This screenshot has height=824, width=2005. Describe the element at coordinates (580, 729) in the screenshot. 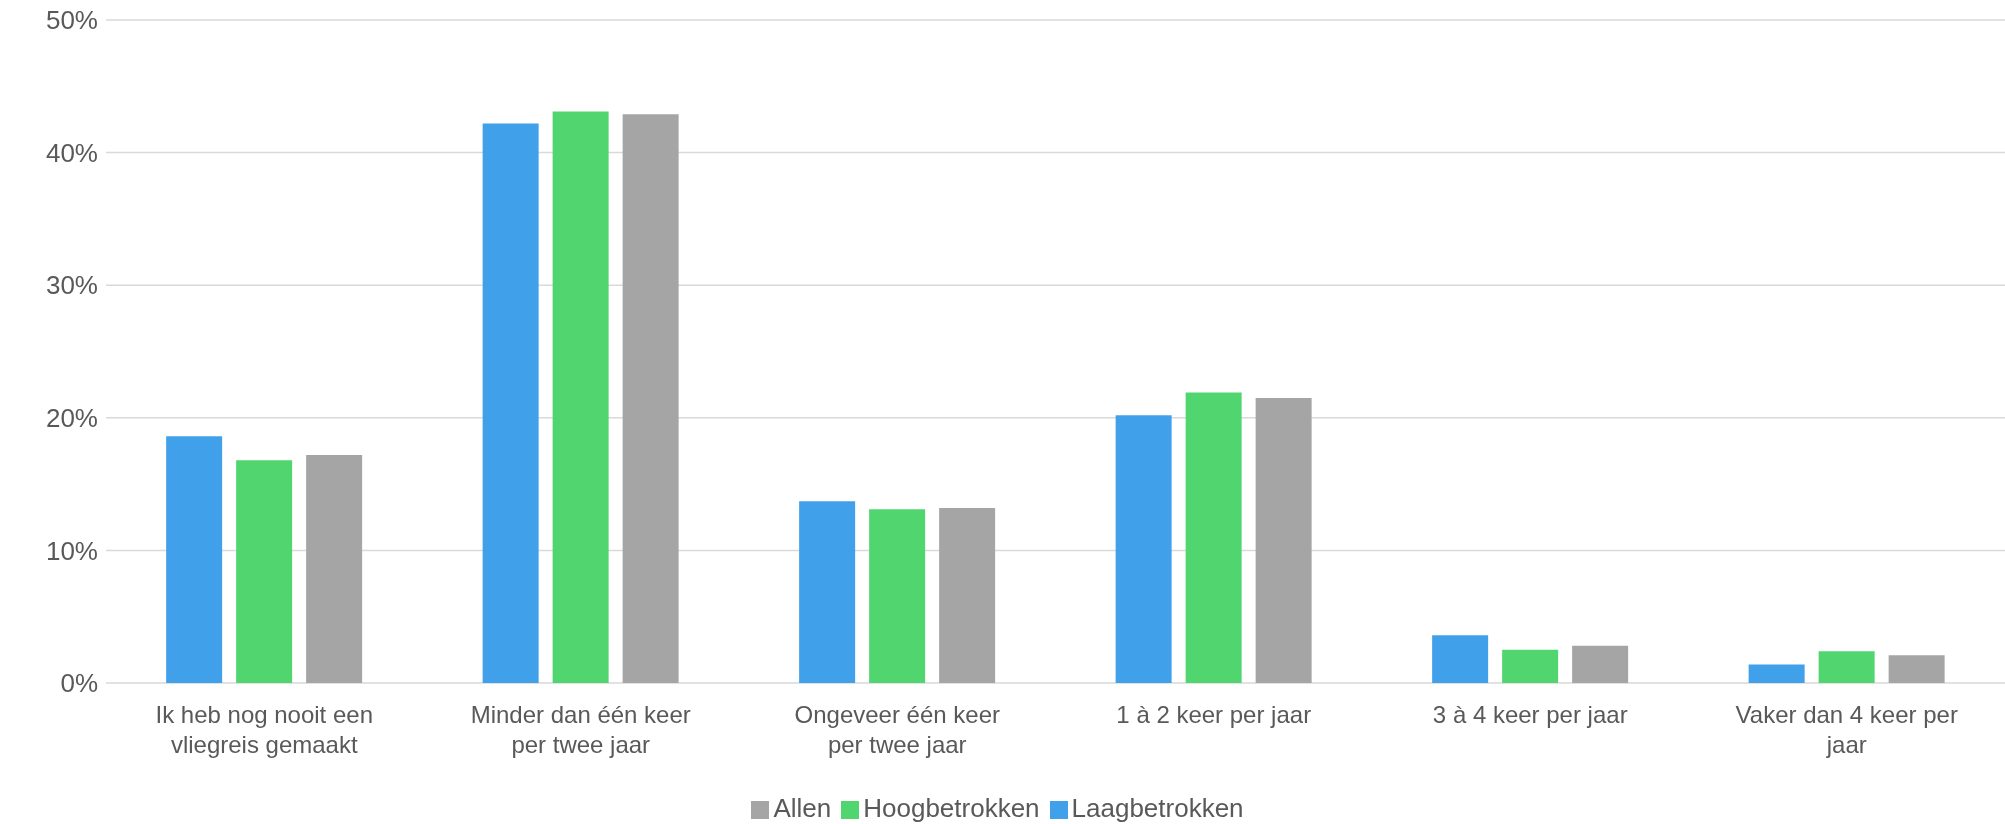

I see `x-tick-label: Minder dan één keer per twee jaar` at that location.